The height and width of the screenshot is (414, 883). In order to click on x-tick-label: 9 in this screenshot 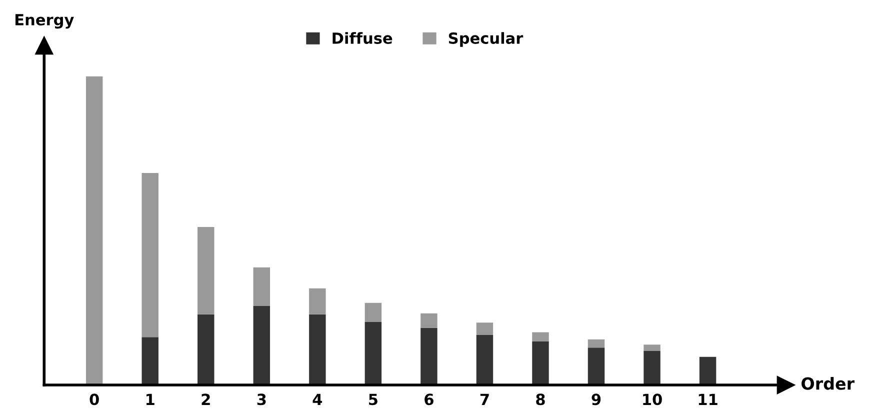, I will do `click(596, 400)`.